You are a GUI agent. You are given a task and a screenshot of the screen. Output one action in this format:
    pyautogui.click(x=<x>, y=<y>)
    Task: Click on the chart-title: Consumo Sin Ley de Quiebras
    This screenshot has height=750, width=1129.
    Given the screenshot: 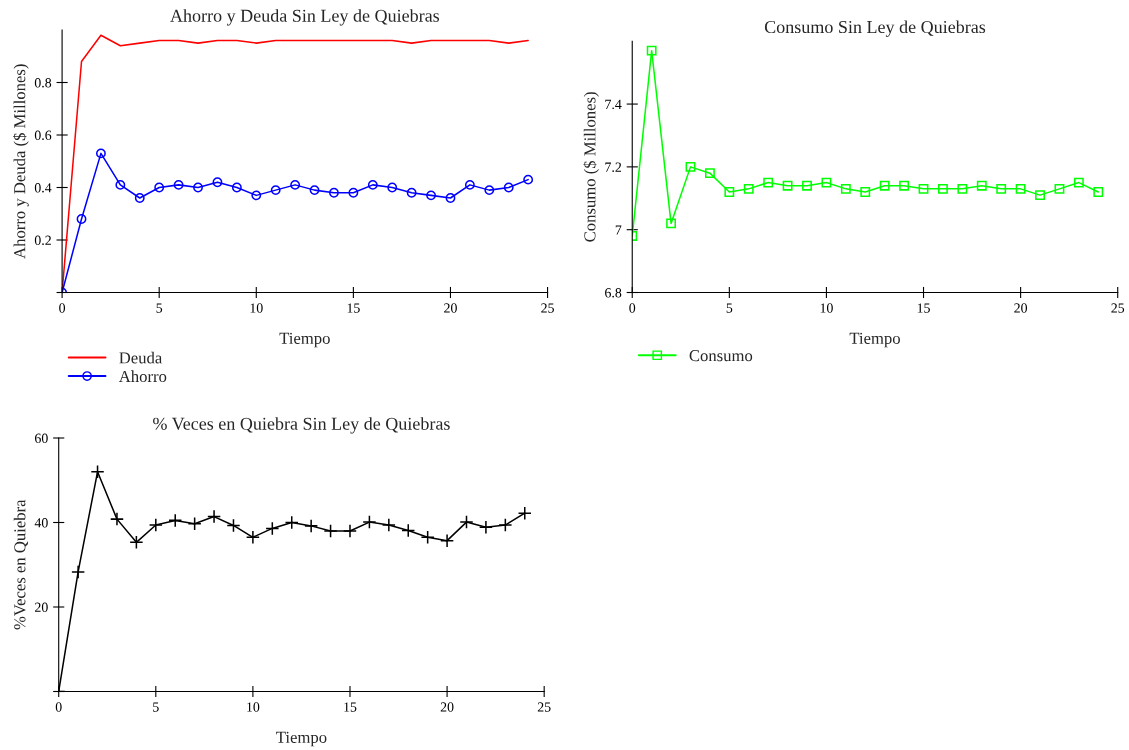 What is the action you would take?
    pyautogui.click(x=875, y=28)
    